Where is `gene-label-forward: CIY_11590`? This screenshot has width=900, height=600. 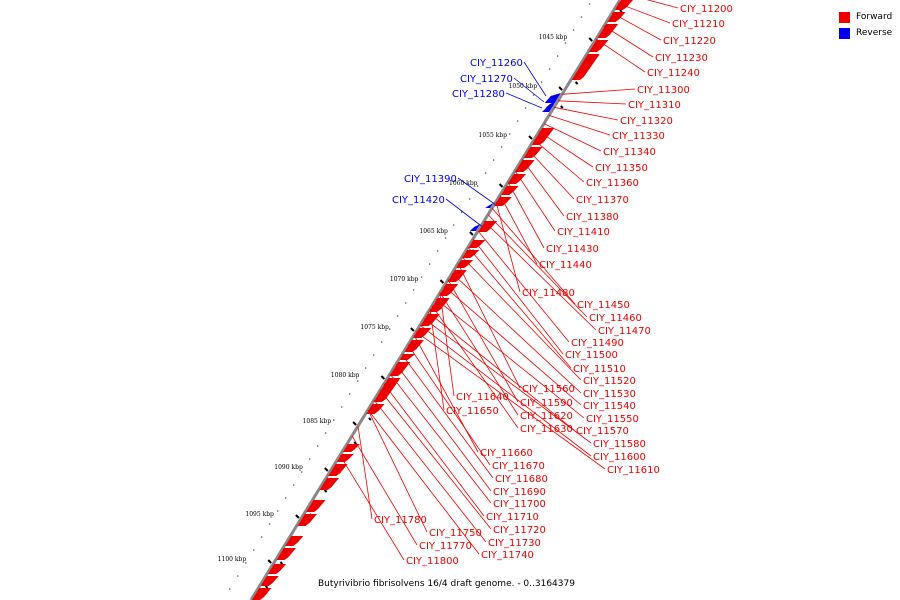 gene-label-forward: CIY_11590 is located at coordinates (546, 403).